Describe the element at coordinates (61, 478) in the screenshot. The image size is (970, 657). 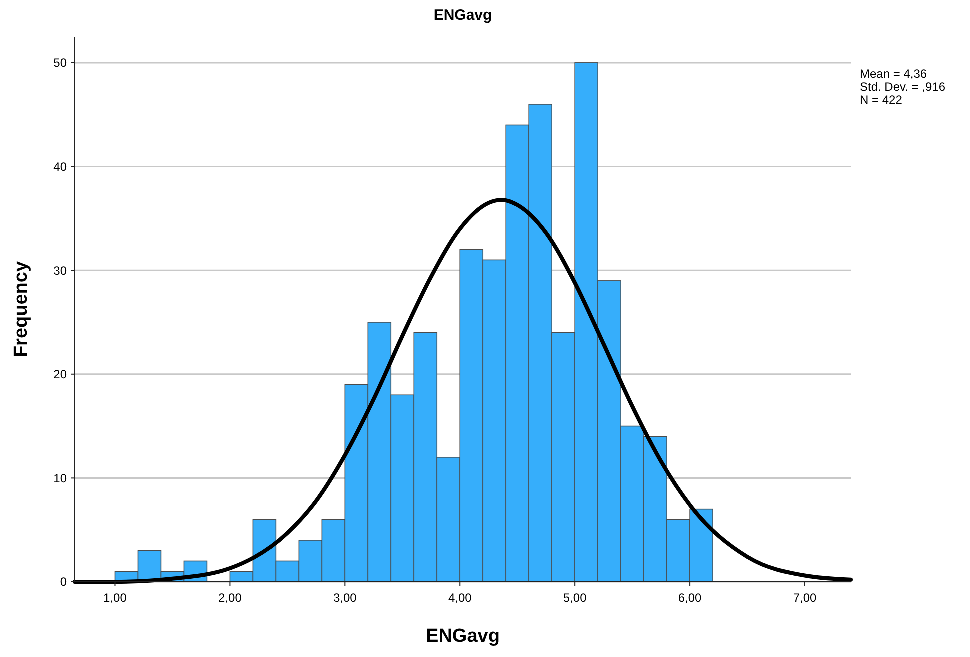
I see `y-tick-label: 10` at that location.